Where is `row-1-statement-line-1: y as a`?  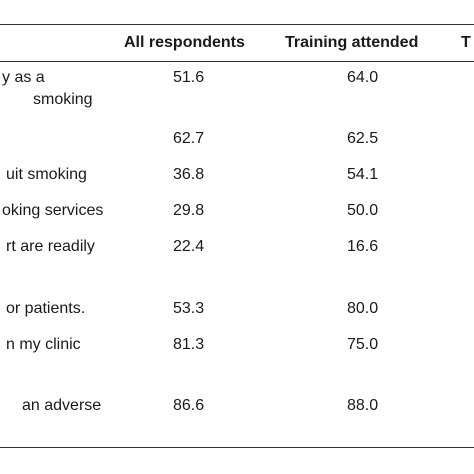
row-1-statement-line-1: y as a is located at coordinates (23, 77).